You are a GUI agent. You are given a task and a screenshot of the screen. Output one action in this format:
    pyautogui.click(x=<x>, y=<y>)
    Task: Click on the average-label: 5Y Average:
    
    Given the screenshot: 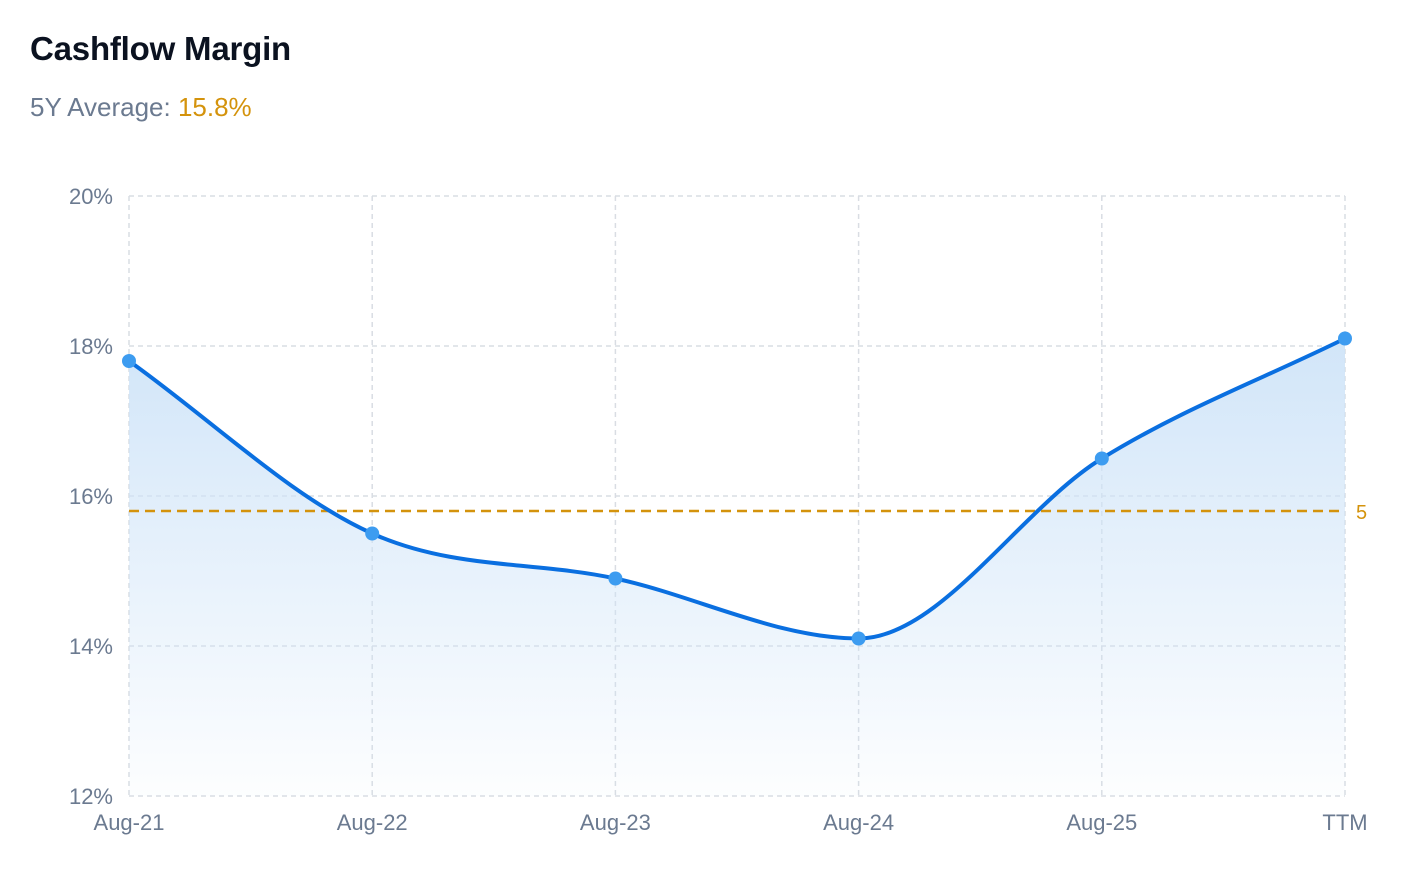 What is the action you would take?
    pyautogui.click(x=100, y=107)
    